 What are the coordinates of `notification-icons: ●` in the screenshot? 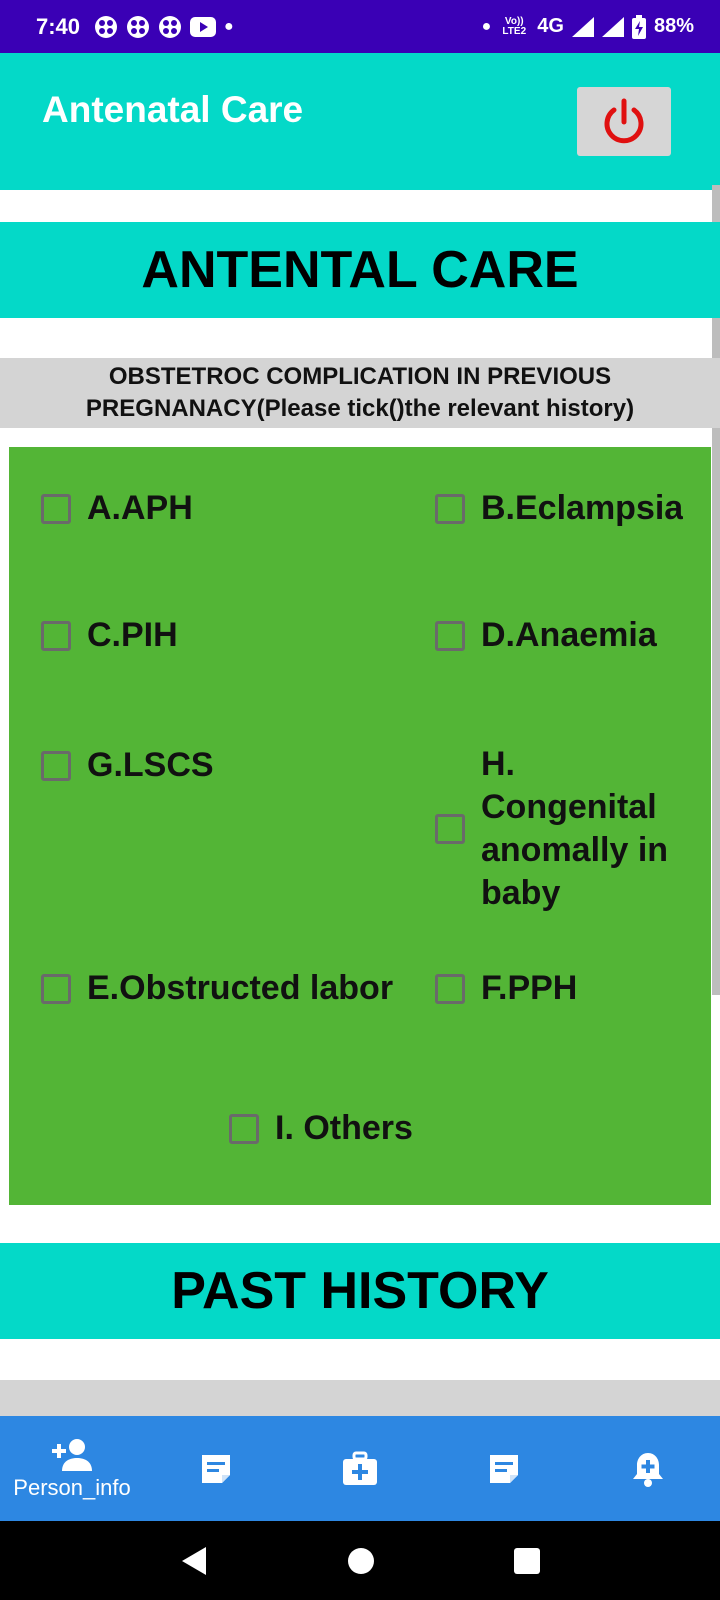 It's located at (164, 27).